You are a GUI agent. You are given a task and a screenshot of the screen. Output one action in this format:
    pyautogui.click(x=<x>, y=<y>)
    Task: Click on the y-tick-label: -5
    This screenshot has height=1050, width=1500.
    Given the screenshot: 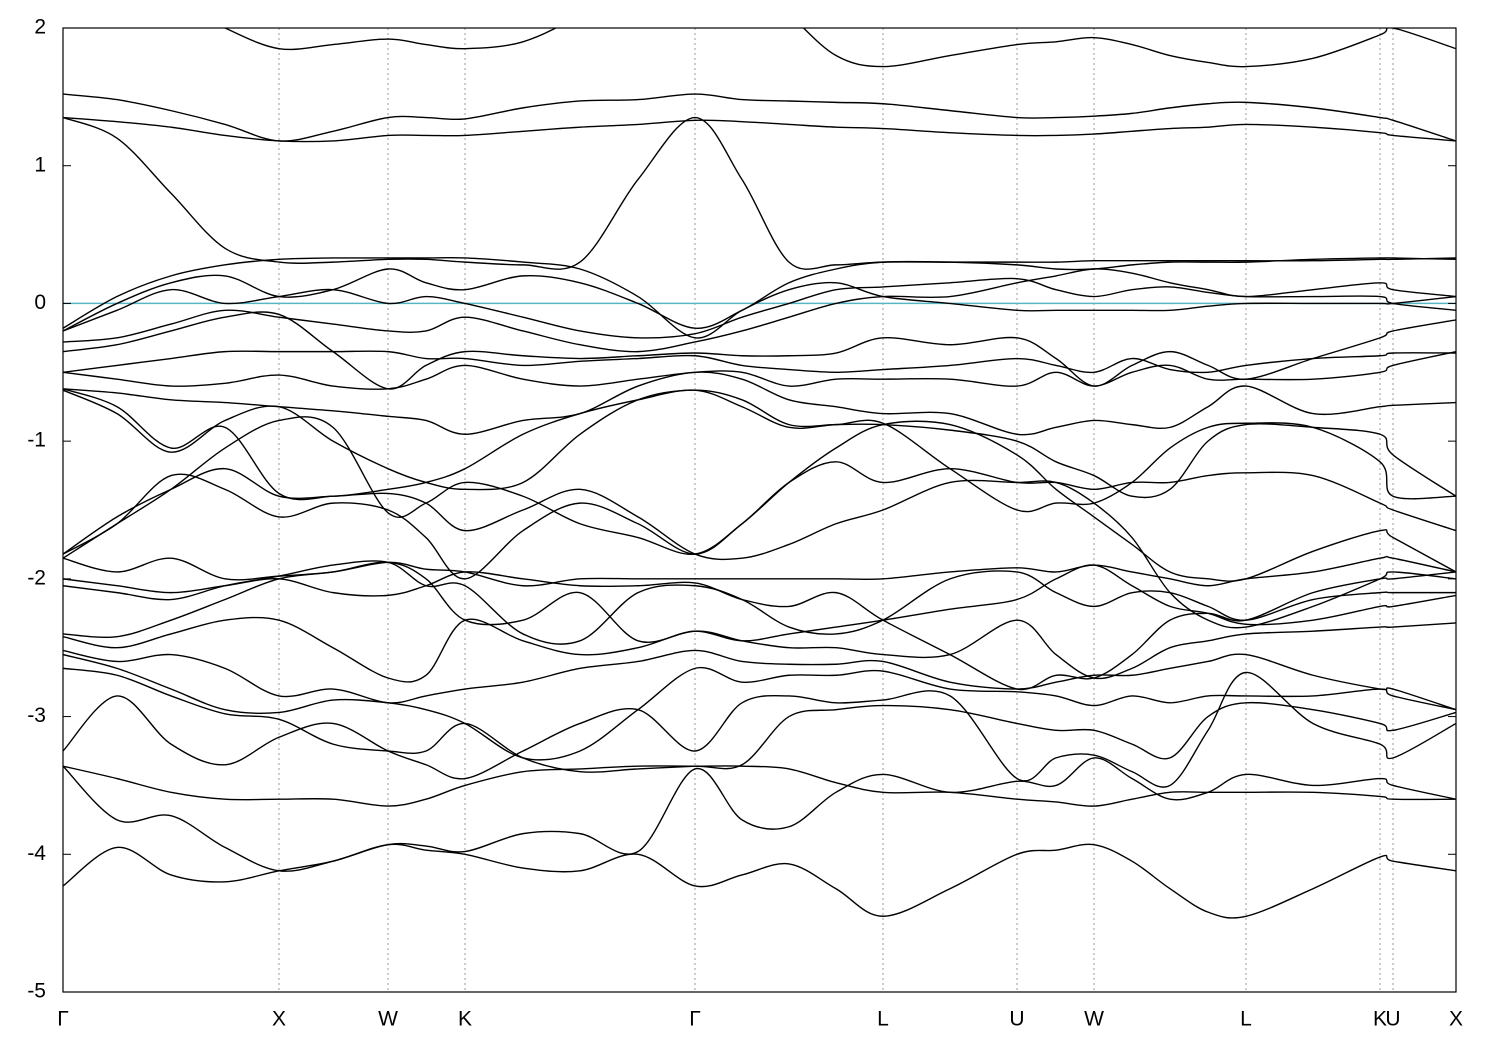 What is the action you would take?
    pyautogui.click(x=36, y=991)
    